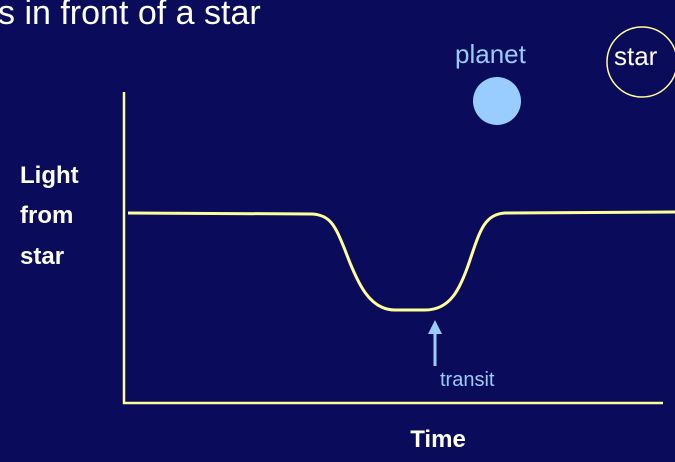  What do you see at coordinates (130, 16) in the screenshot?
I see `slide-title: s in front of a star` at bounding box center [130, 16].